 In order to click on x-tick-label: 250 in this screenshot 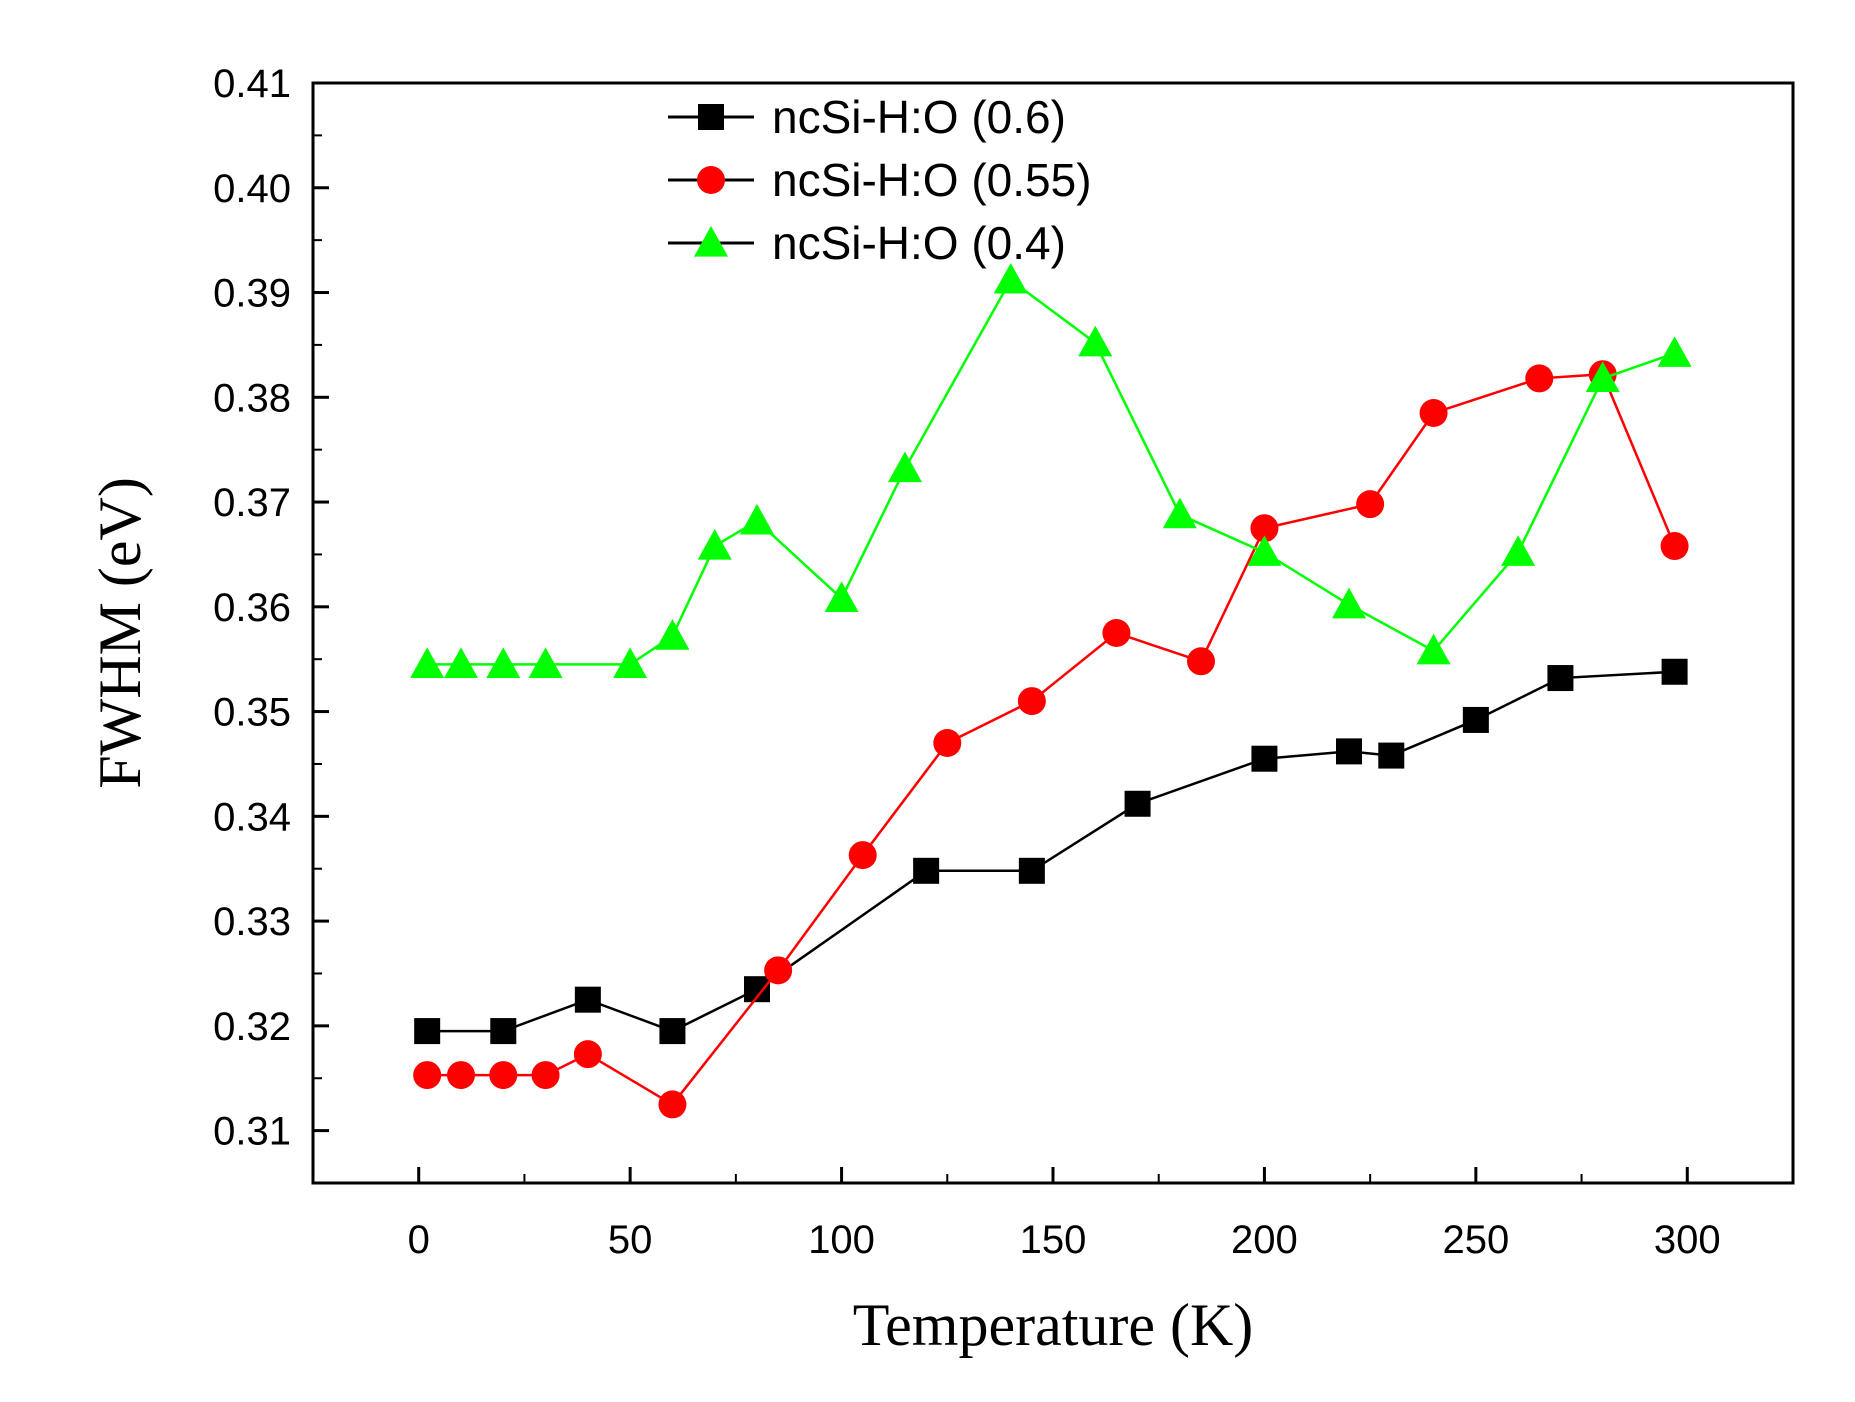, I will do `click(1475, 1240)`.